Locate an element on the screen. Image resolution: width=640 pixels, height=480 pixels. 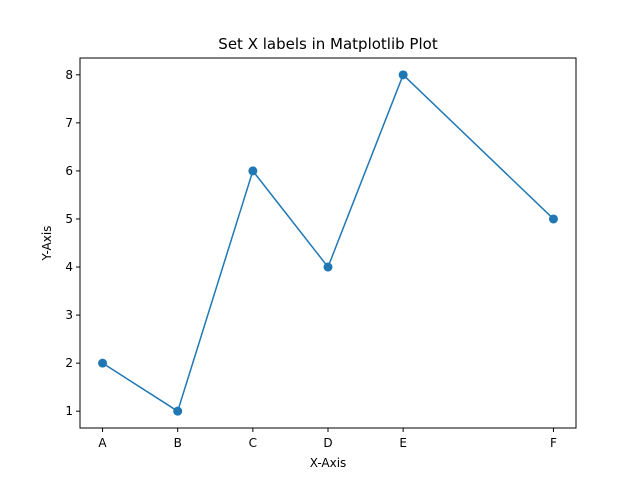
y-tick-label: 1 is located at coordinates (69, 411).